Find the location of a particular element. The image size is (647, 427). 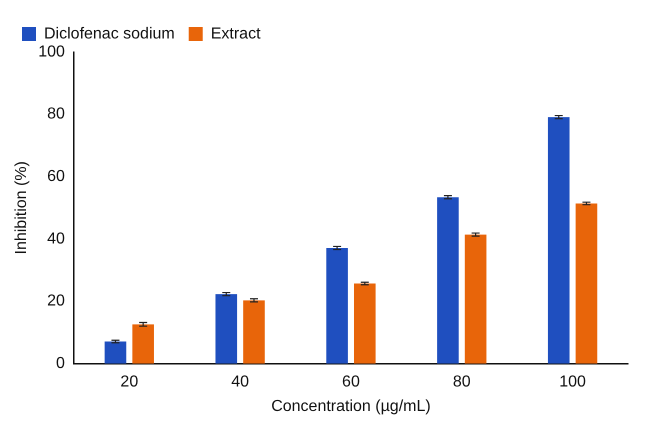

x-tick-label: 60 is located at coordinates (351, 382).